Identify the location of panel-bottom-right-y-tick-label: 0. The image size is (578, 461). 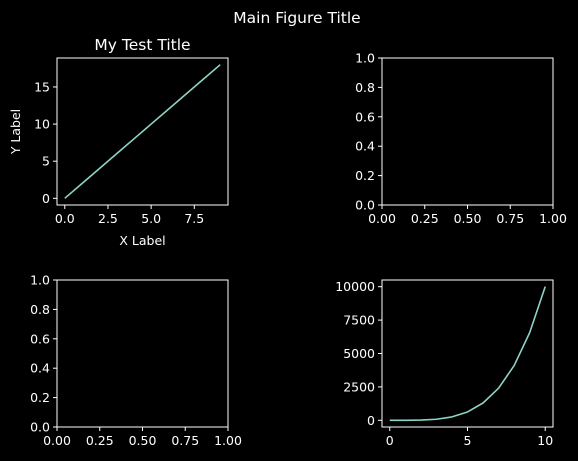
(371, 420).